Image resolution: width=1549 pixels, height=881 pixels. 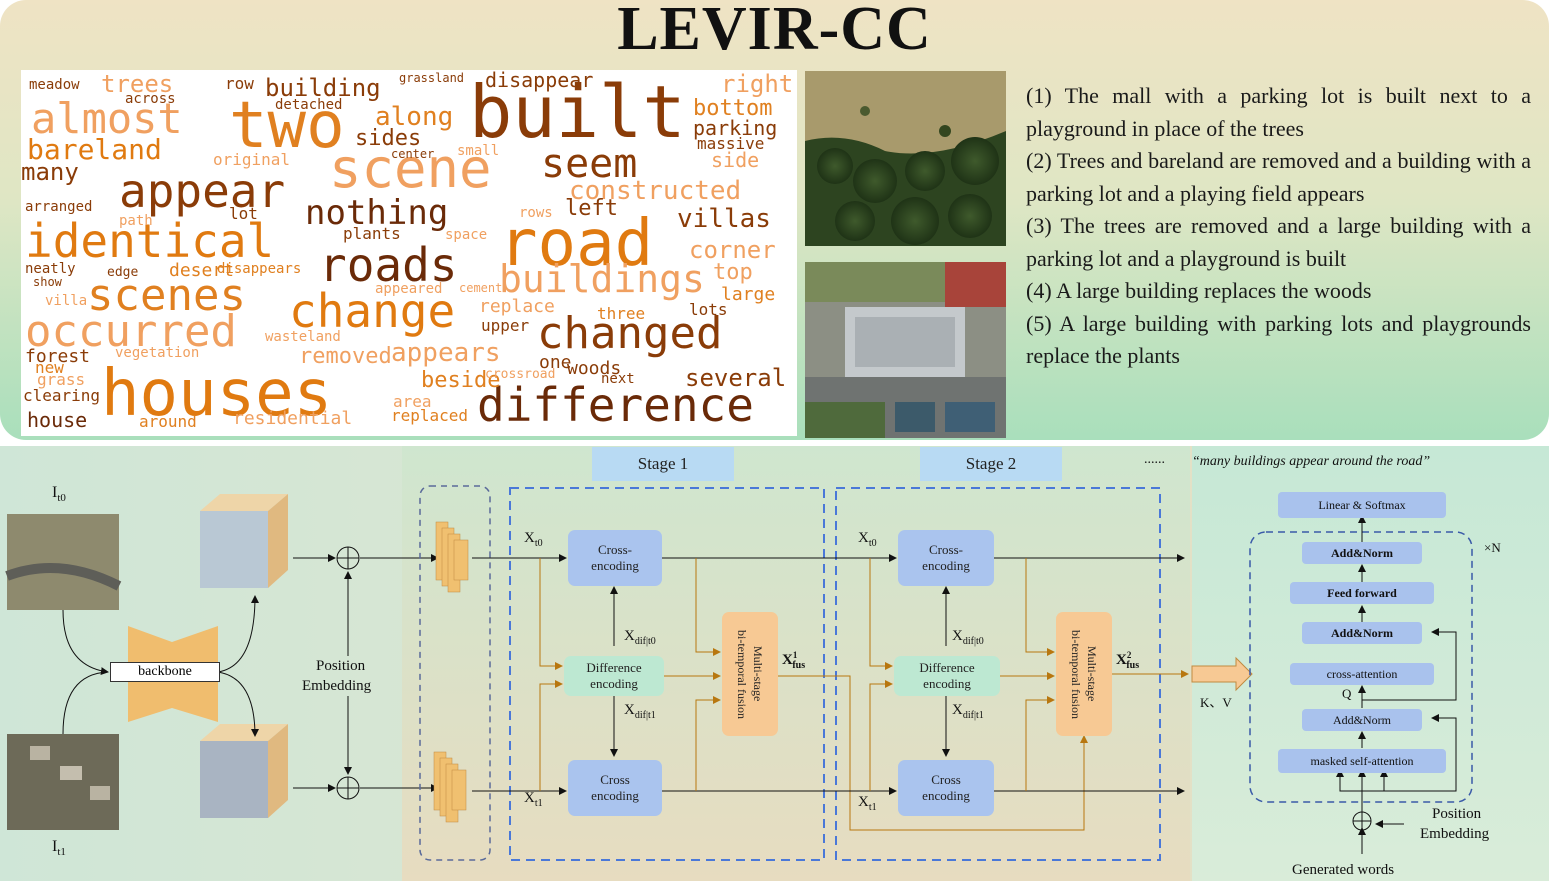 I want to click on word-cloud-word: road, so click(x=576, y=244).